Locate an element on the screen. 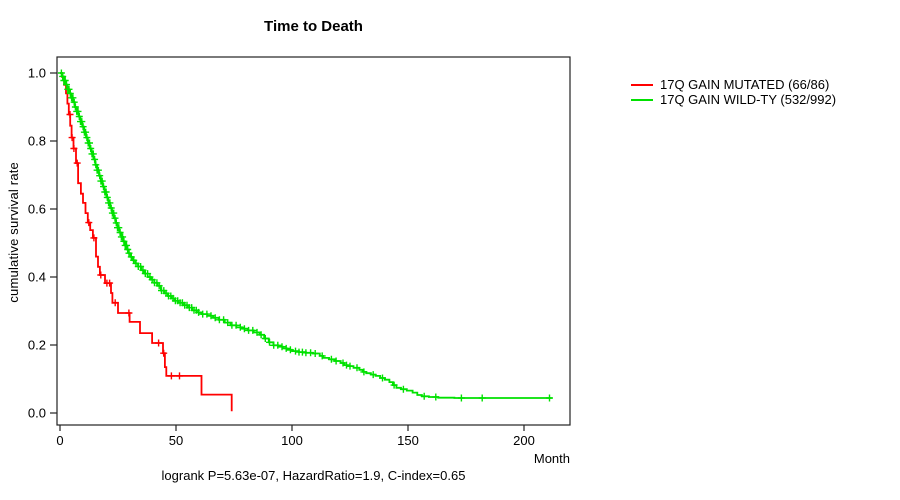 The height and width of the screenshot is (500, 900). chart-title: Time to Death is located at coordinates (313, 26).